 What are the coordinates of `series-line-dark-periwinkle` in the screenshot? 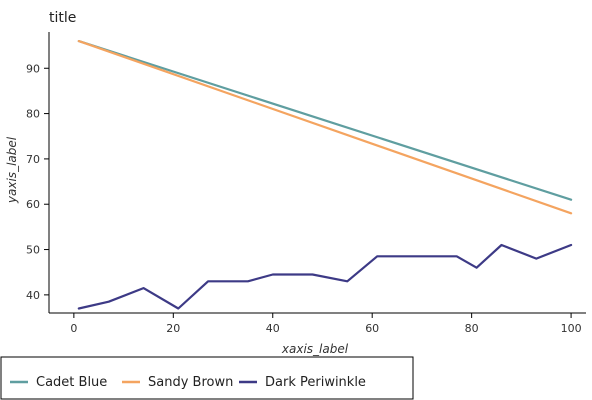 It's located at (325, 276).